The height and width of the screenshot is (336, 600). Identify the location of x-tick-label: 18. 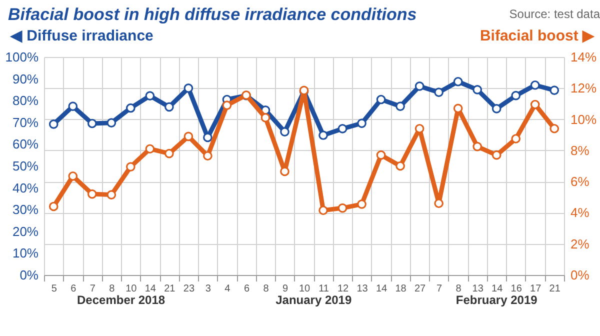
(401, 289).